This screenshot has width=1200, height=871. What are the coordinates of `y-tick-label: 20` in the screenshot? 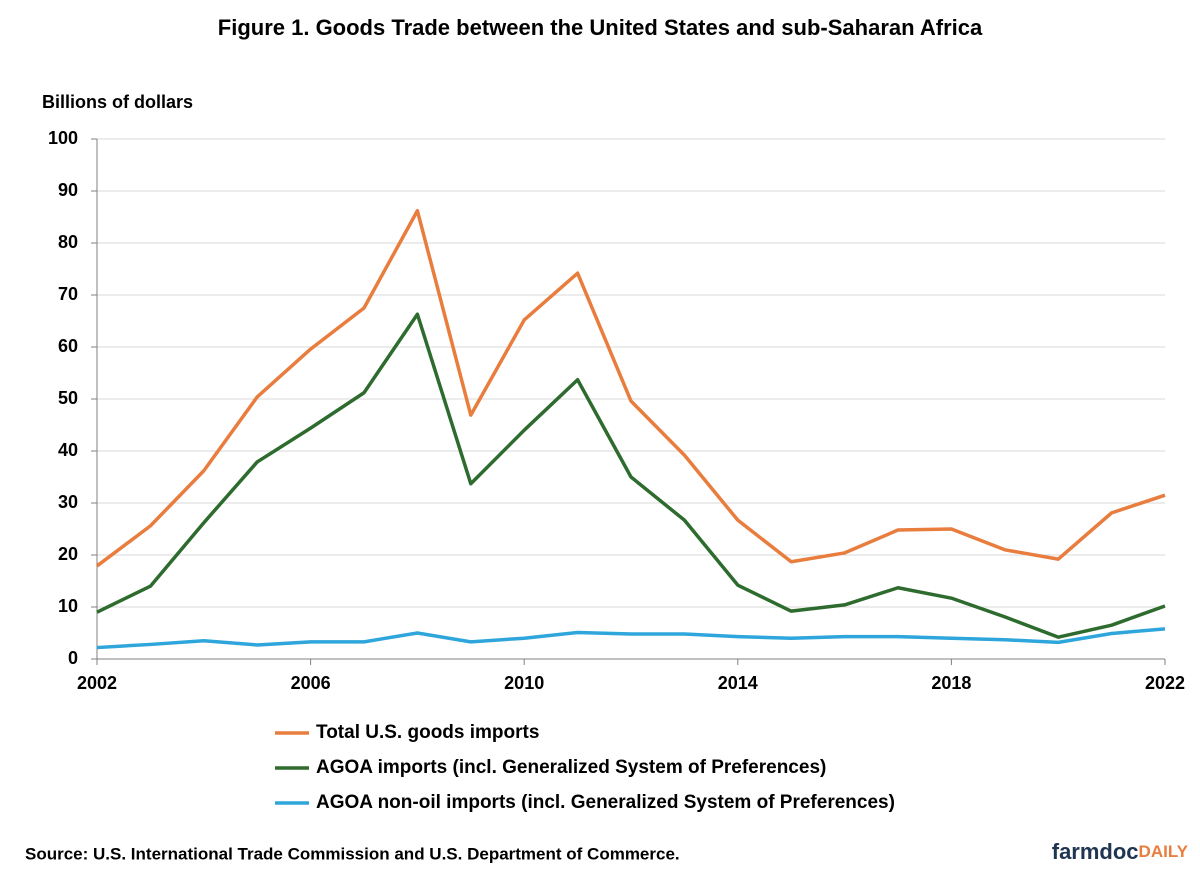 It's located at (68, 554).